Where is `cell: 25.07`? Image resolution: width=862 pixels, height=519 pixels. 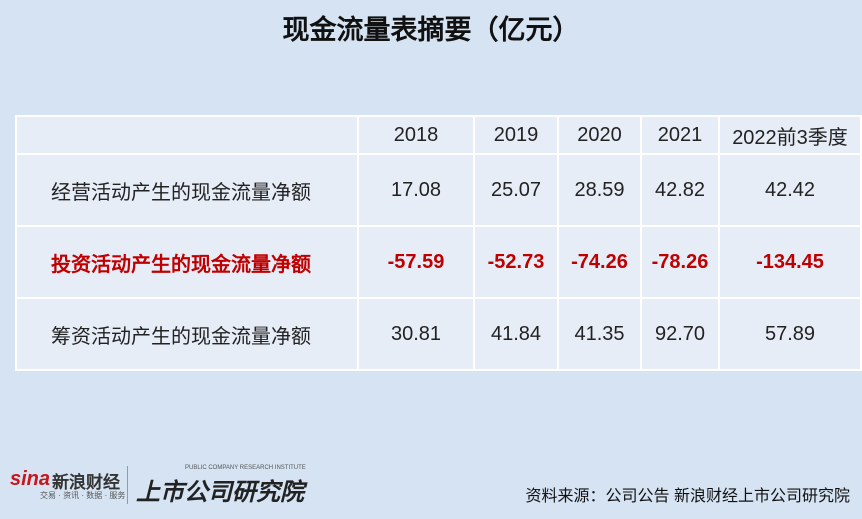 cell: 25.07 is located at coordinates (516, 190).